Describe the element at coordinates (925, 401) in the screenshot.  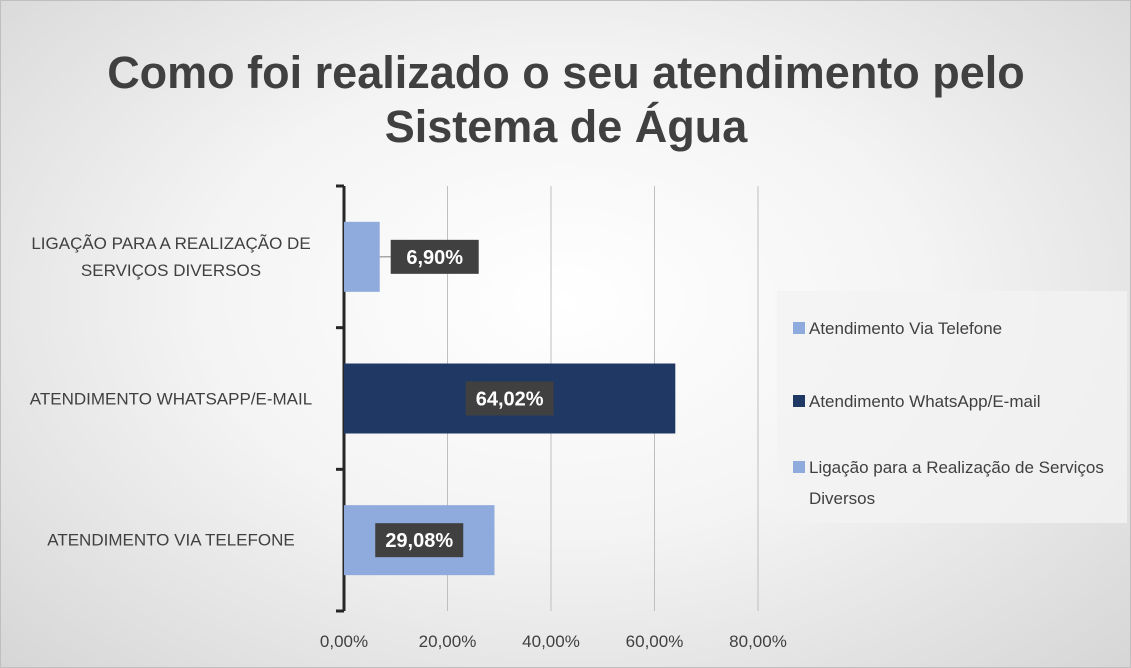
I see `legend-label: Atendimento WhatsApp/E-mail` at that location.